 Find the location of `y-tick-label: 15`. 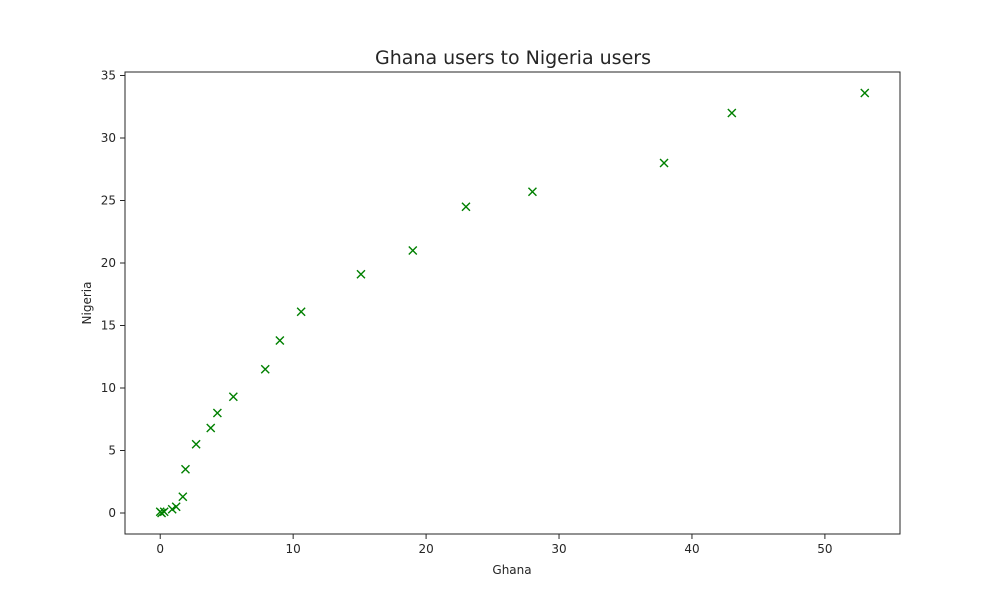

y-tick-label: 15 is located at coordinates (108, 326).